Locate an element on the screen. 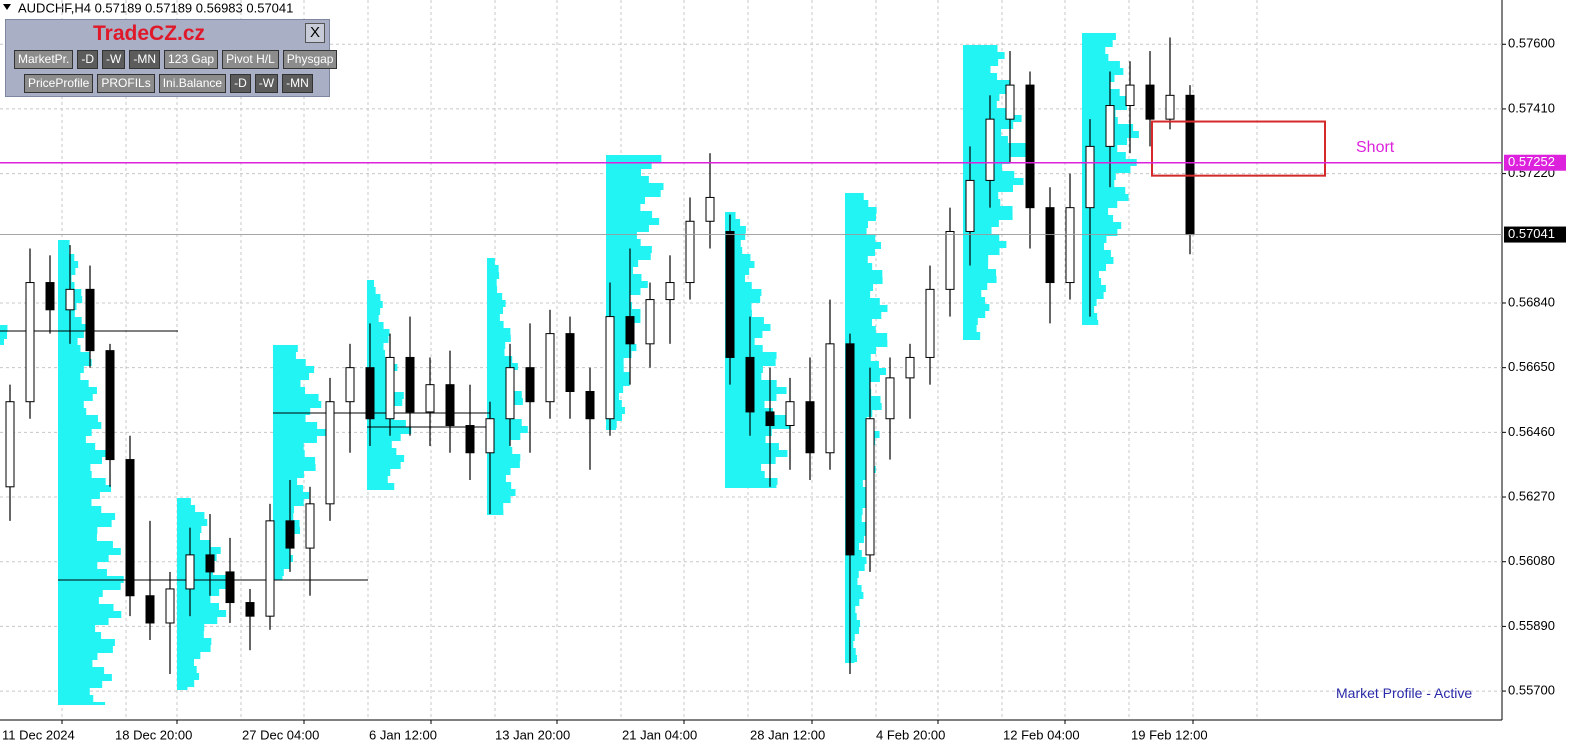 Image resolution: width=1580 pixels, height=753 pixels. y-tick-label: 0.56080 is located at coordinates (1531, 560).